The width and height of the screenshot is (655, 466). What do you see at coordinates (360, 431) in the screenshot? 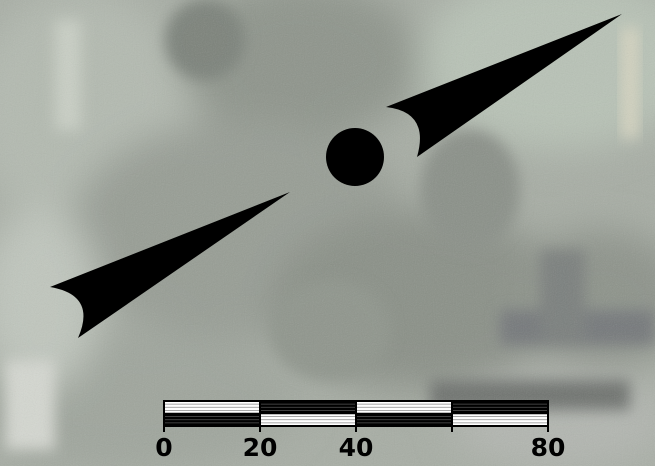
I see `scale-bar: 0 20 40 80` at bounding box center [360, 431].